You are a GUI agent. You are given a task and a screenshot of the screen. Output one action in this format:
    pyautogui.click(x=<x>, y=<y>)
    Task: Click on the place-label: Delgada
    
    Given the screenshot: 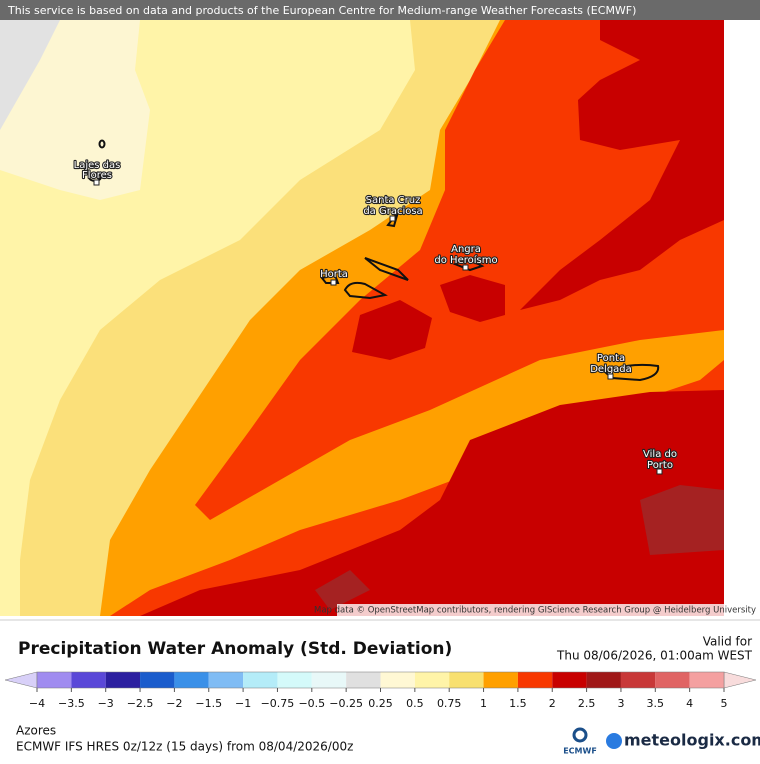 What is the action you would take?
    pyautogui.click(x=611, y=369)
    